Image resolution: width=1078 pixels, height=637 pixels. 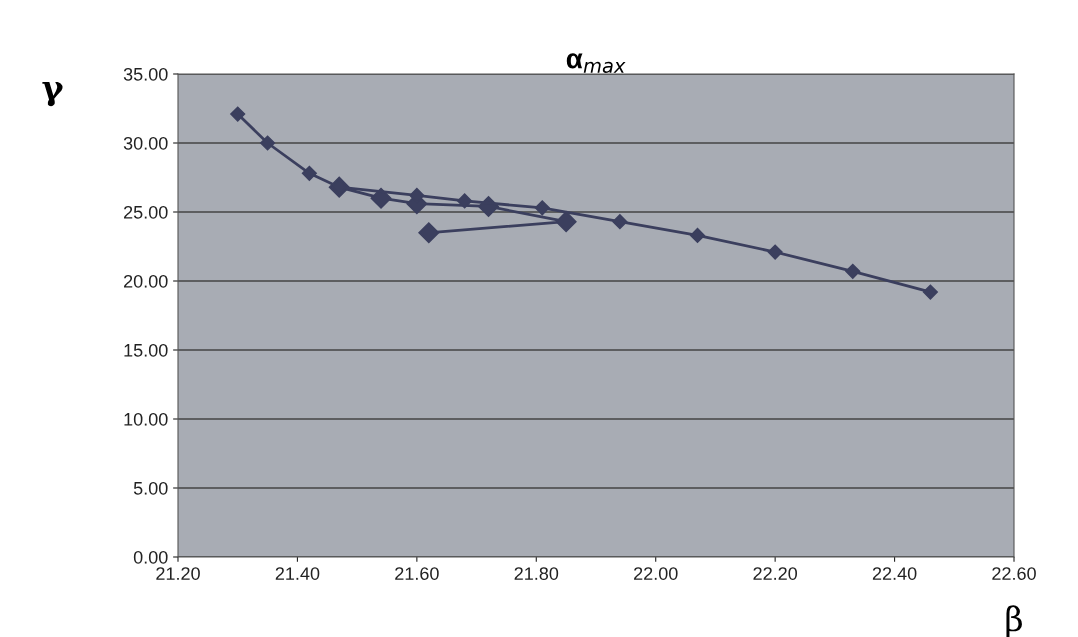 What do you see at coordinates (656, 573) in the screenshot?
I see `x-tick-label: 22.00` at bounding box center [656, 573].